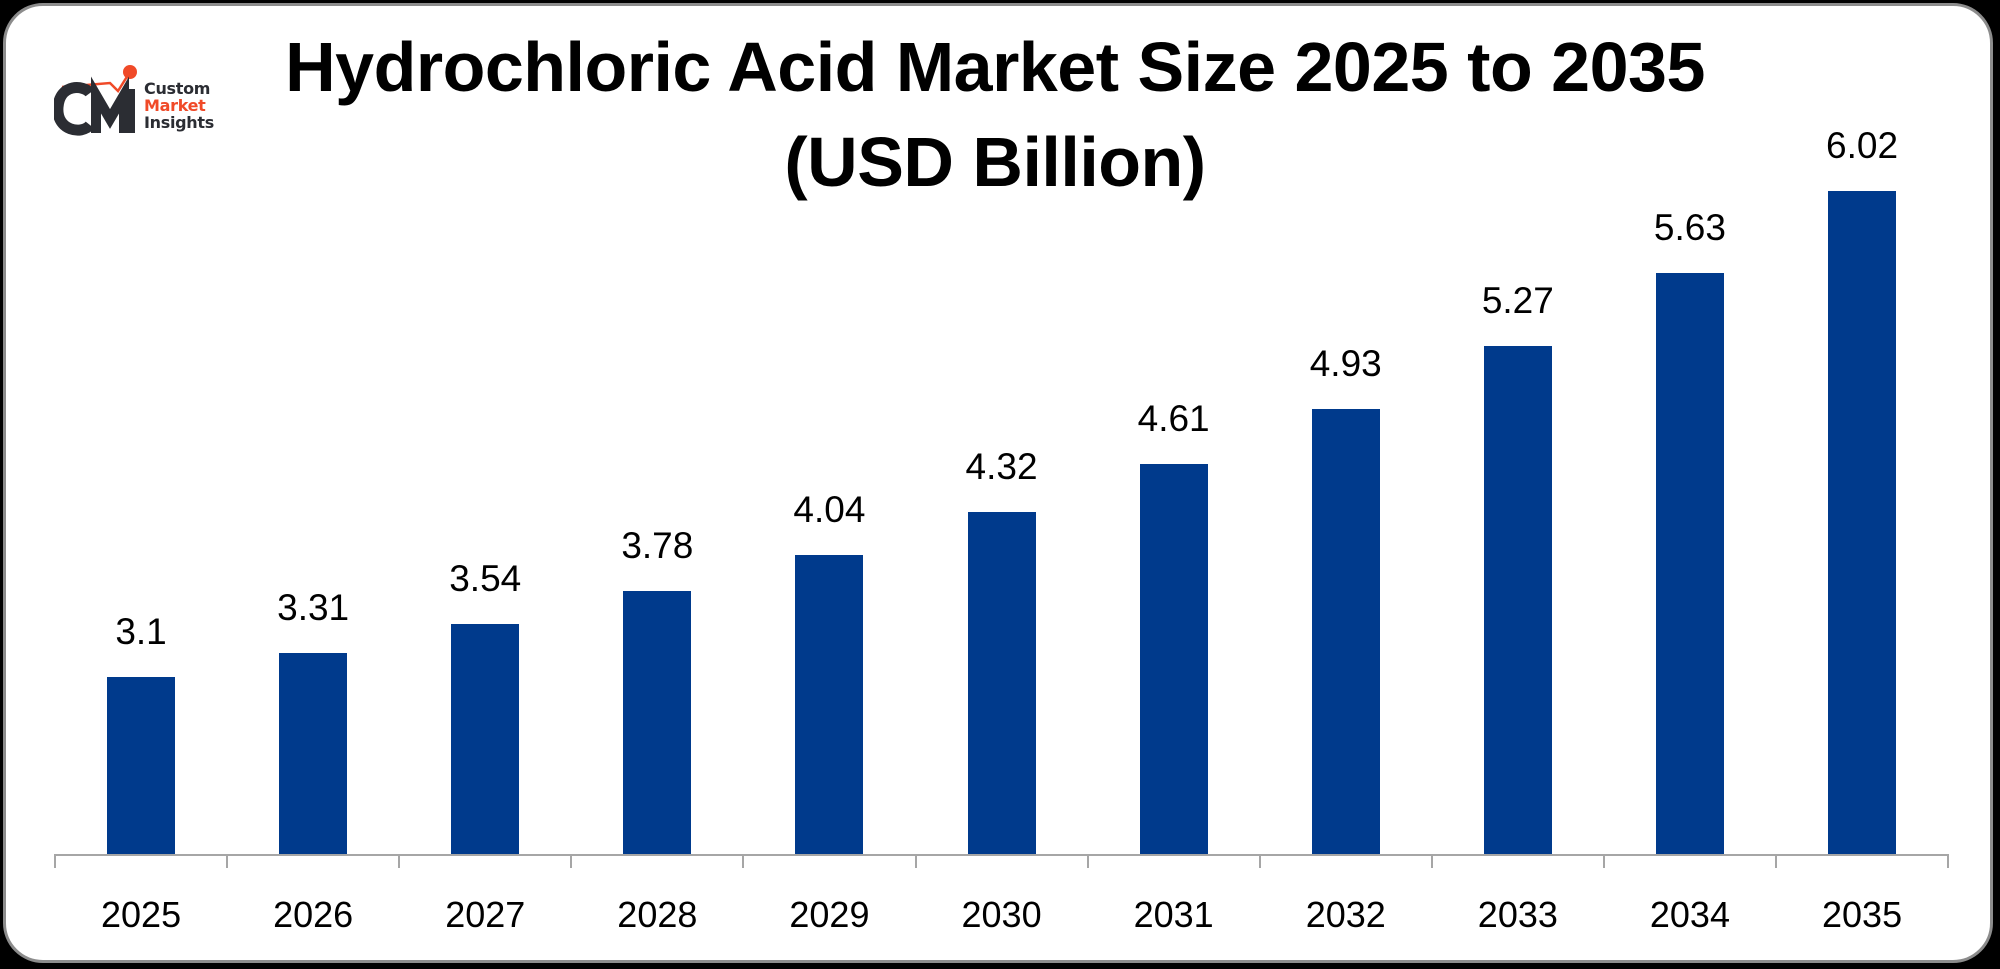 This screenshot has width=2000, height=969. Describe the element at coordinates (175, 105) in the screenshot. I see `logo-text-market: Market` at that location.